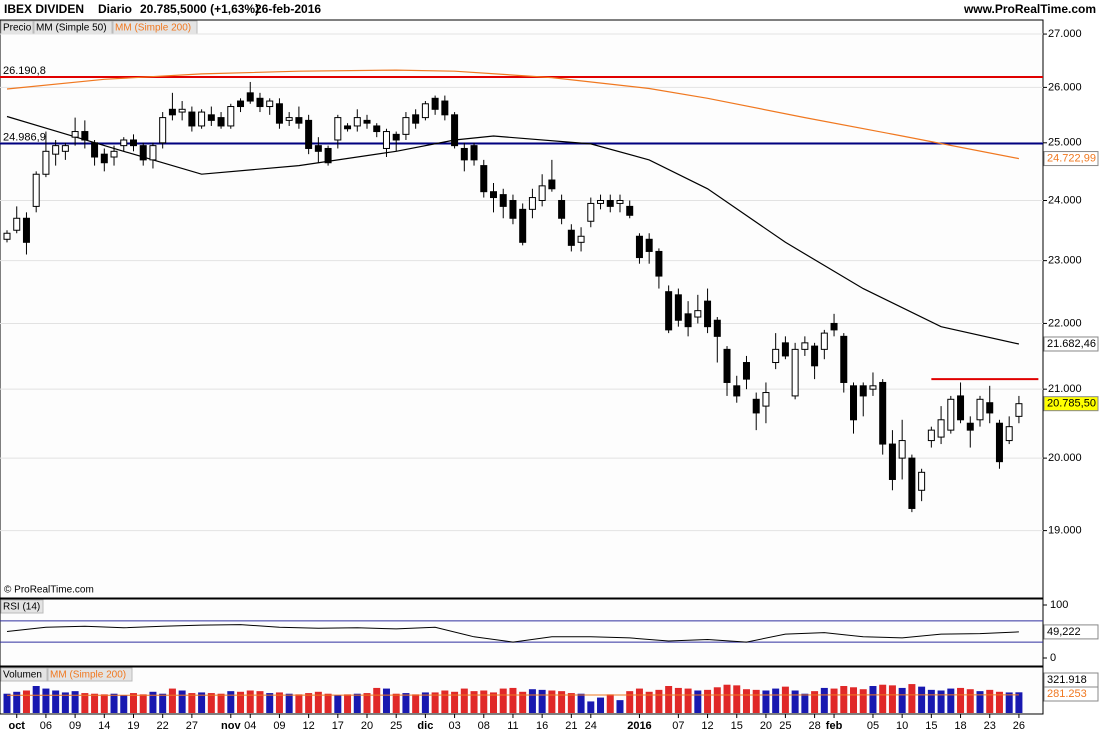  I want to click on site: www.ProRealTime.com, so click(1029, 9).